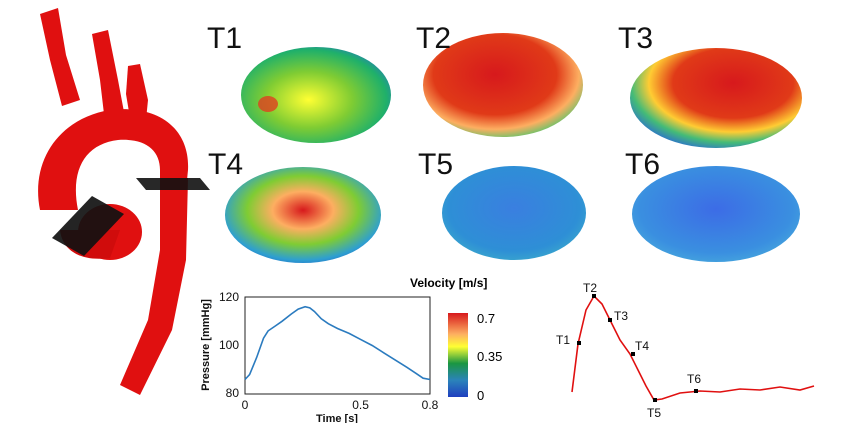 The width and height of the screenshot is (865, 423). Describe the element at coordinates (716, 98) in the screenshot. I see `slice-t3` at that location.